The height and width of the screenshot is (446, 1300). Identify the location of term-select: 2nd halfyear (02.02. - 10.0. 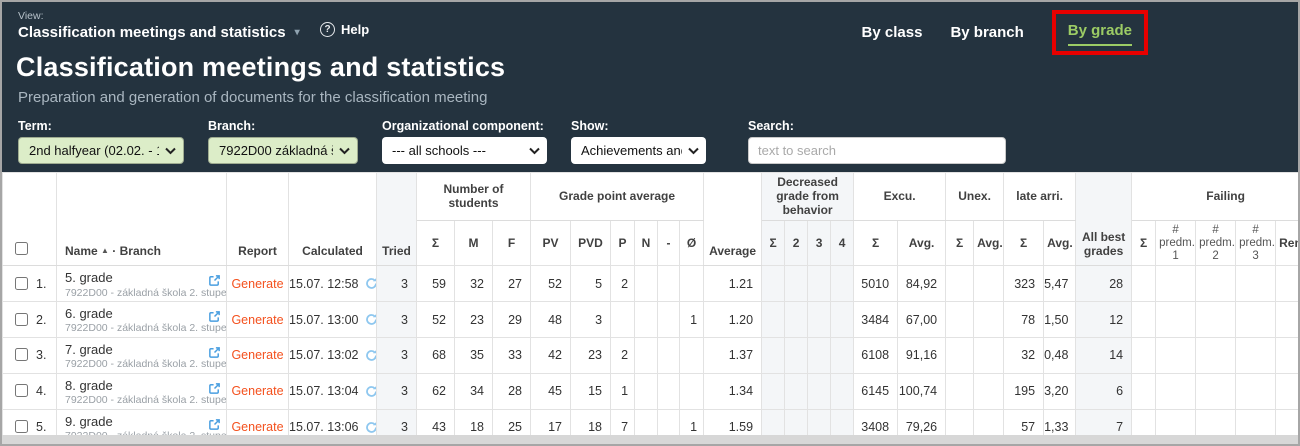
(101, 150).